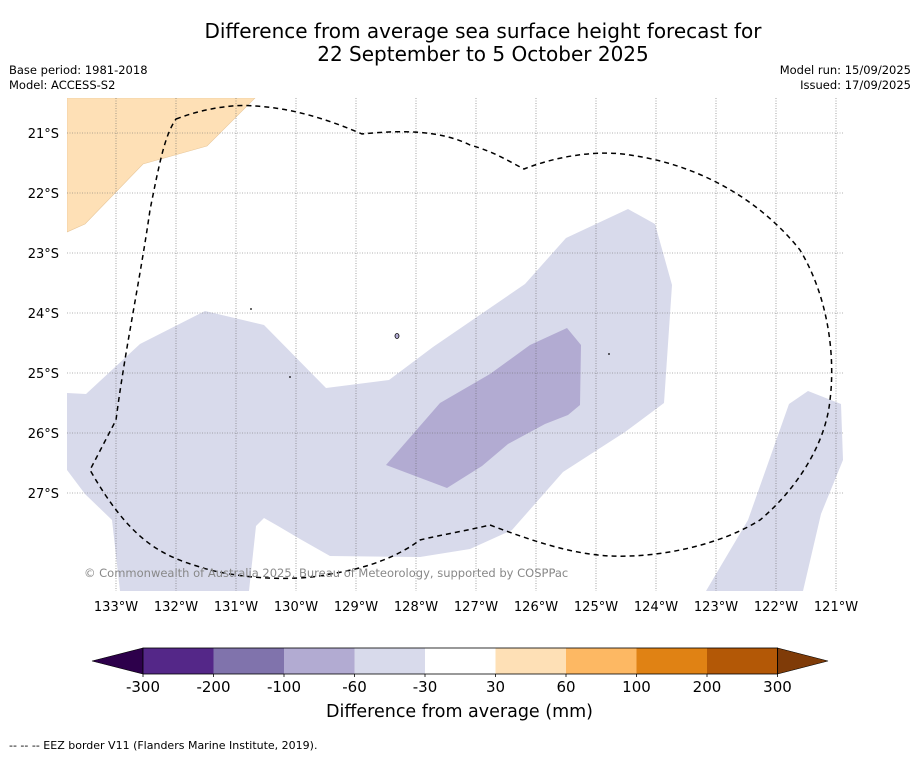  I want to click on longitude-label: 125°W, so click(596, 607).